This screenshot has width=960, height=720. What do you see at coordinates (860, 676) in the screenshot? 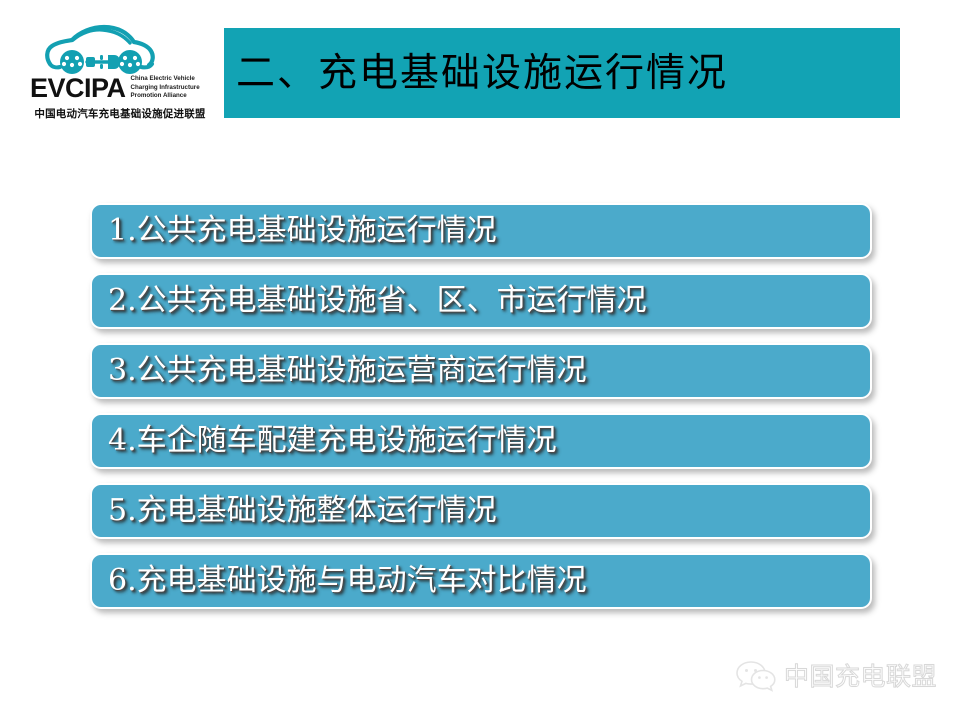
I see `watermark-text: 中国充电联盟` at bounding box center [860, 676].